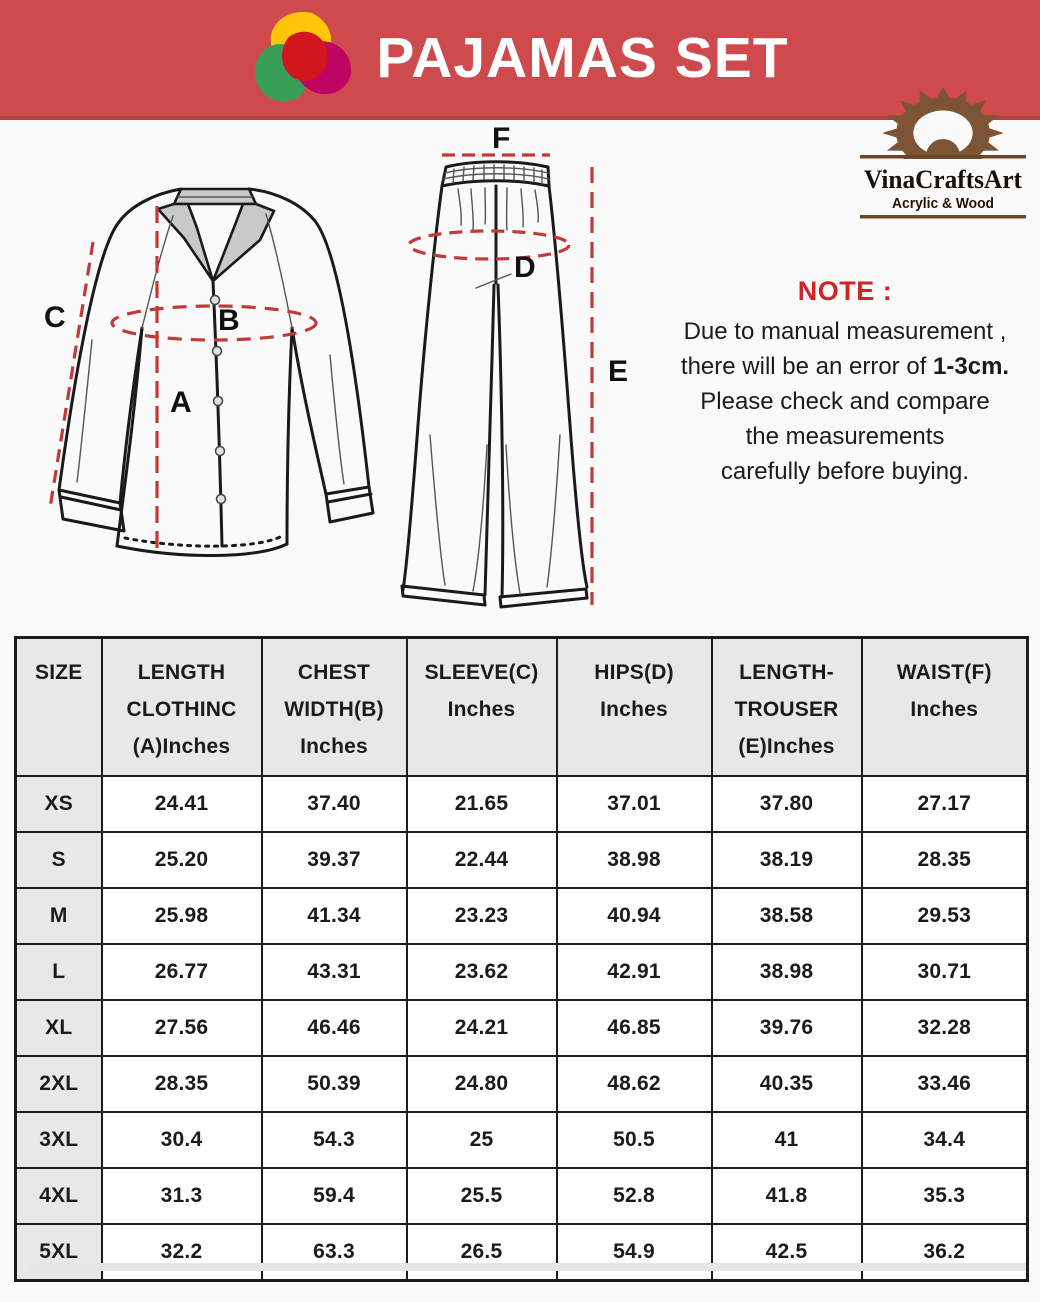 Image resolution: width=1040 pixels, height=1302 pixels. What do you see at coordinates (334, 972) in the screenshot?
I see `measurement-cell: 43.31` at bounding box center [334, 972].